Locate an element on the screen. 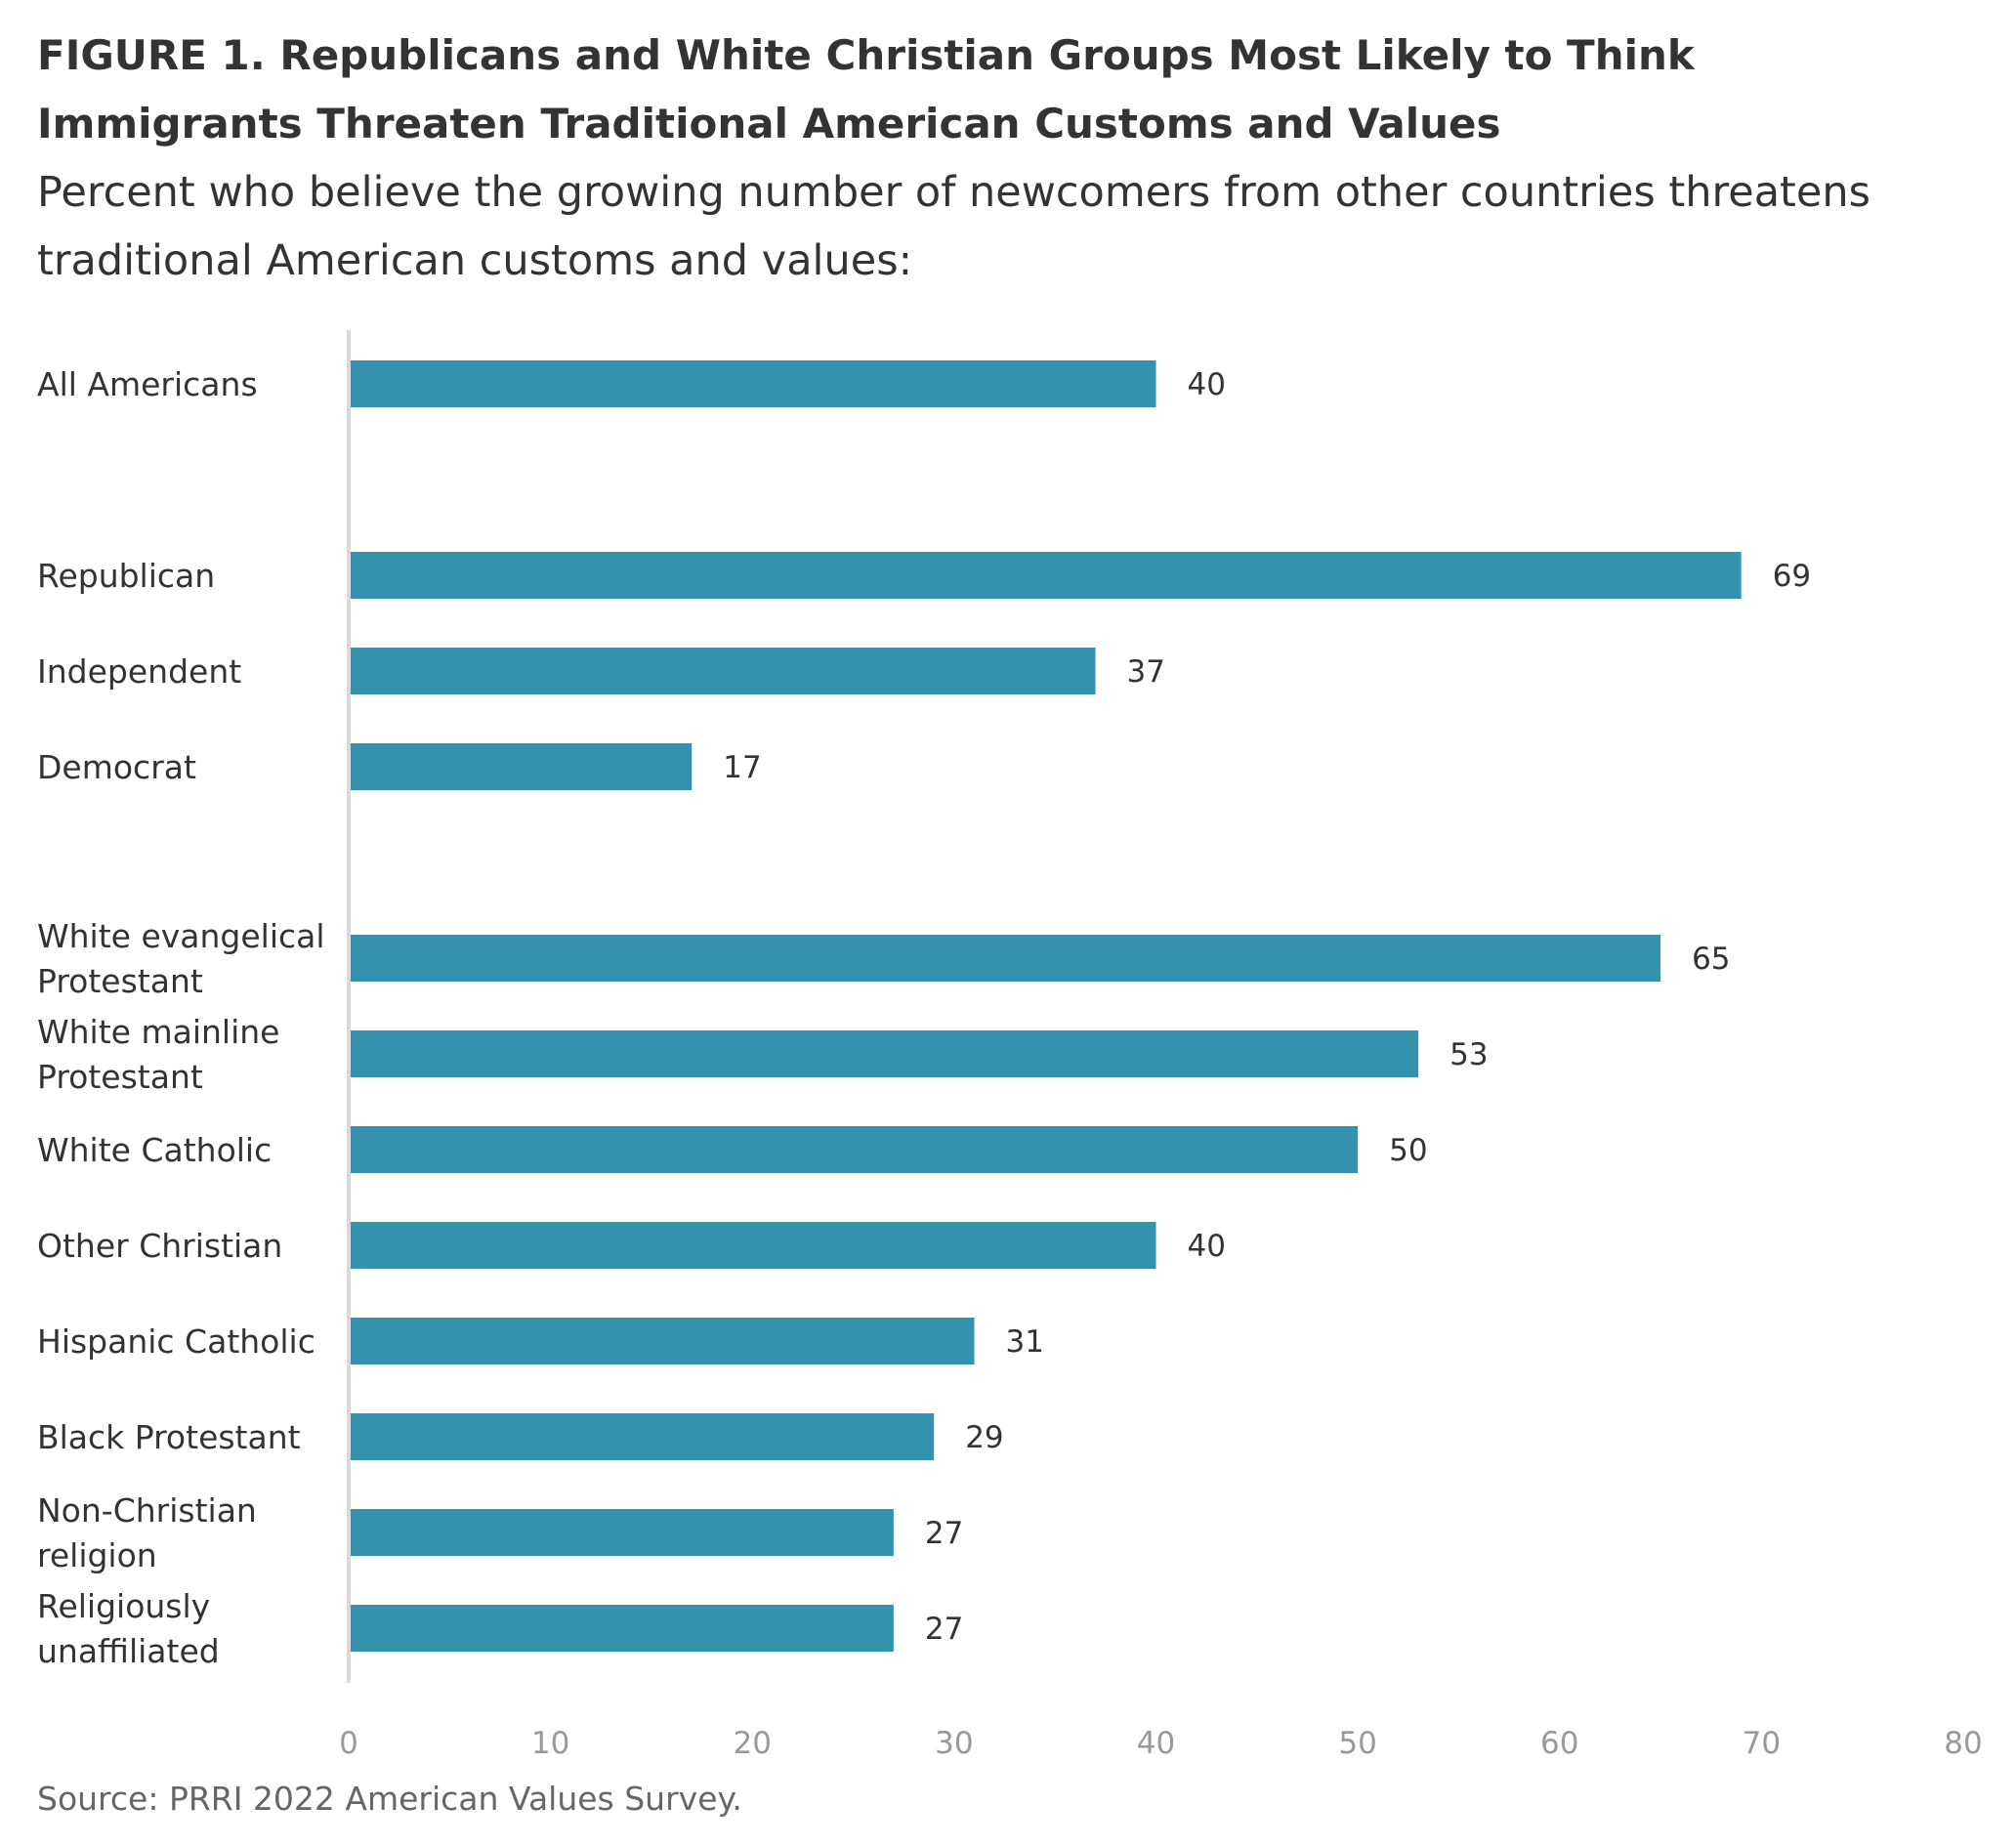  category-label-line: Black Protestant is located at coordinates (169, 1437).